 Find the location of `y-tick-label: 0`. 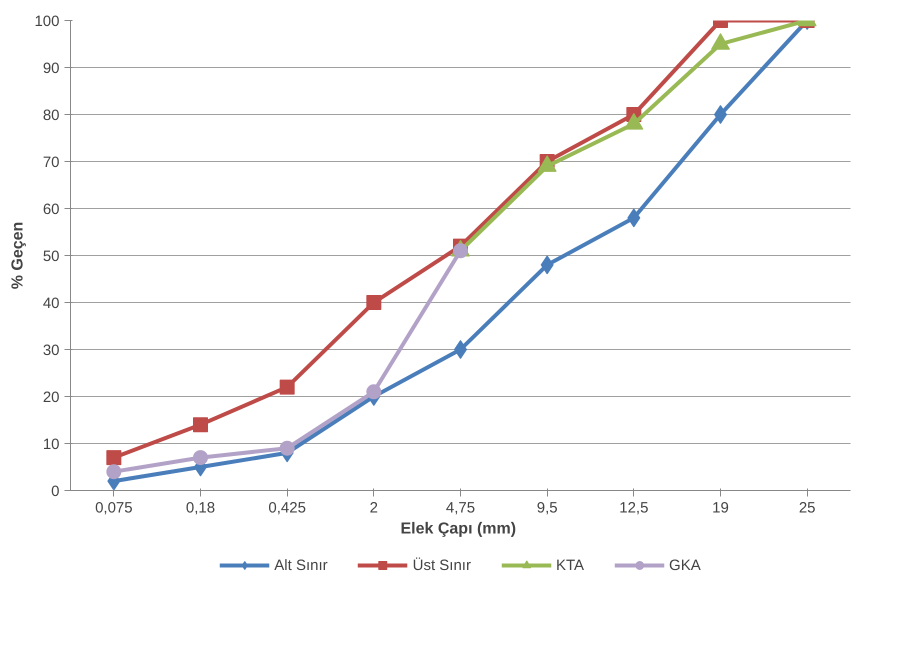

y-tick-label: 0 is located at coordinates (55, 491).